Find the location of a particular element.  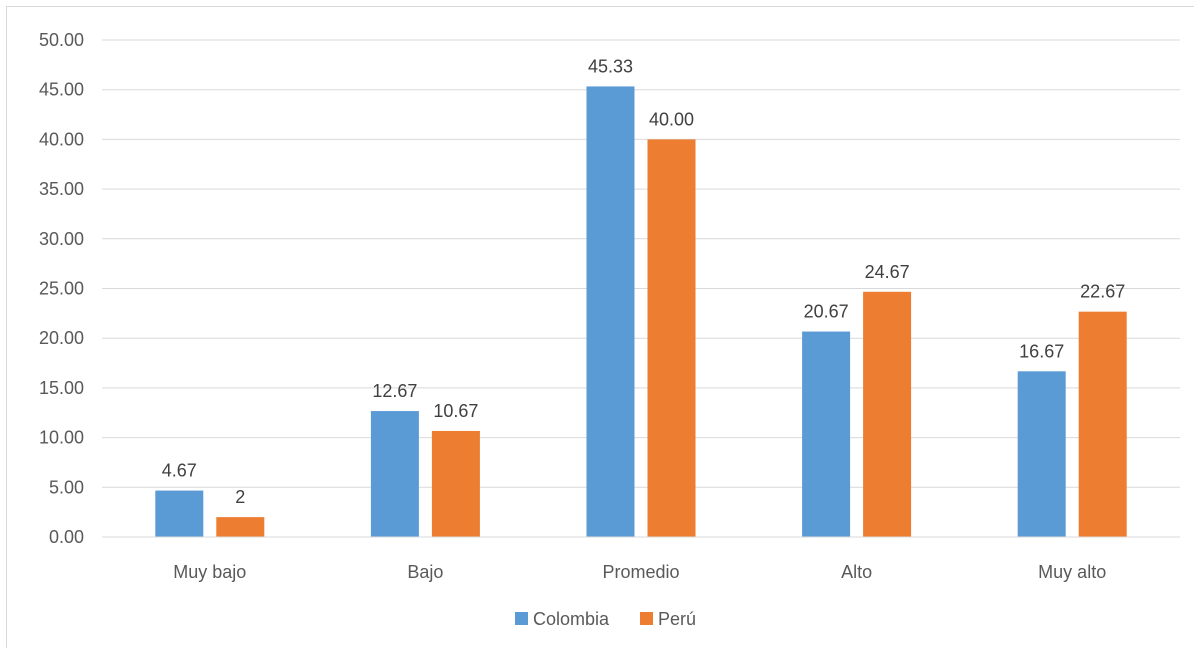

data-label: 45.33 is located at coordinates (610, 66).